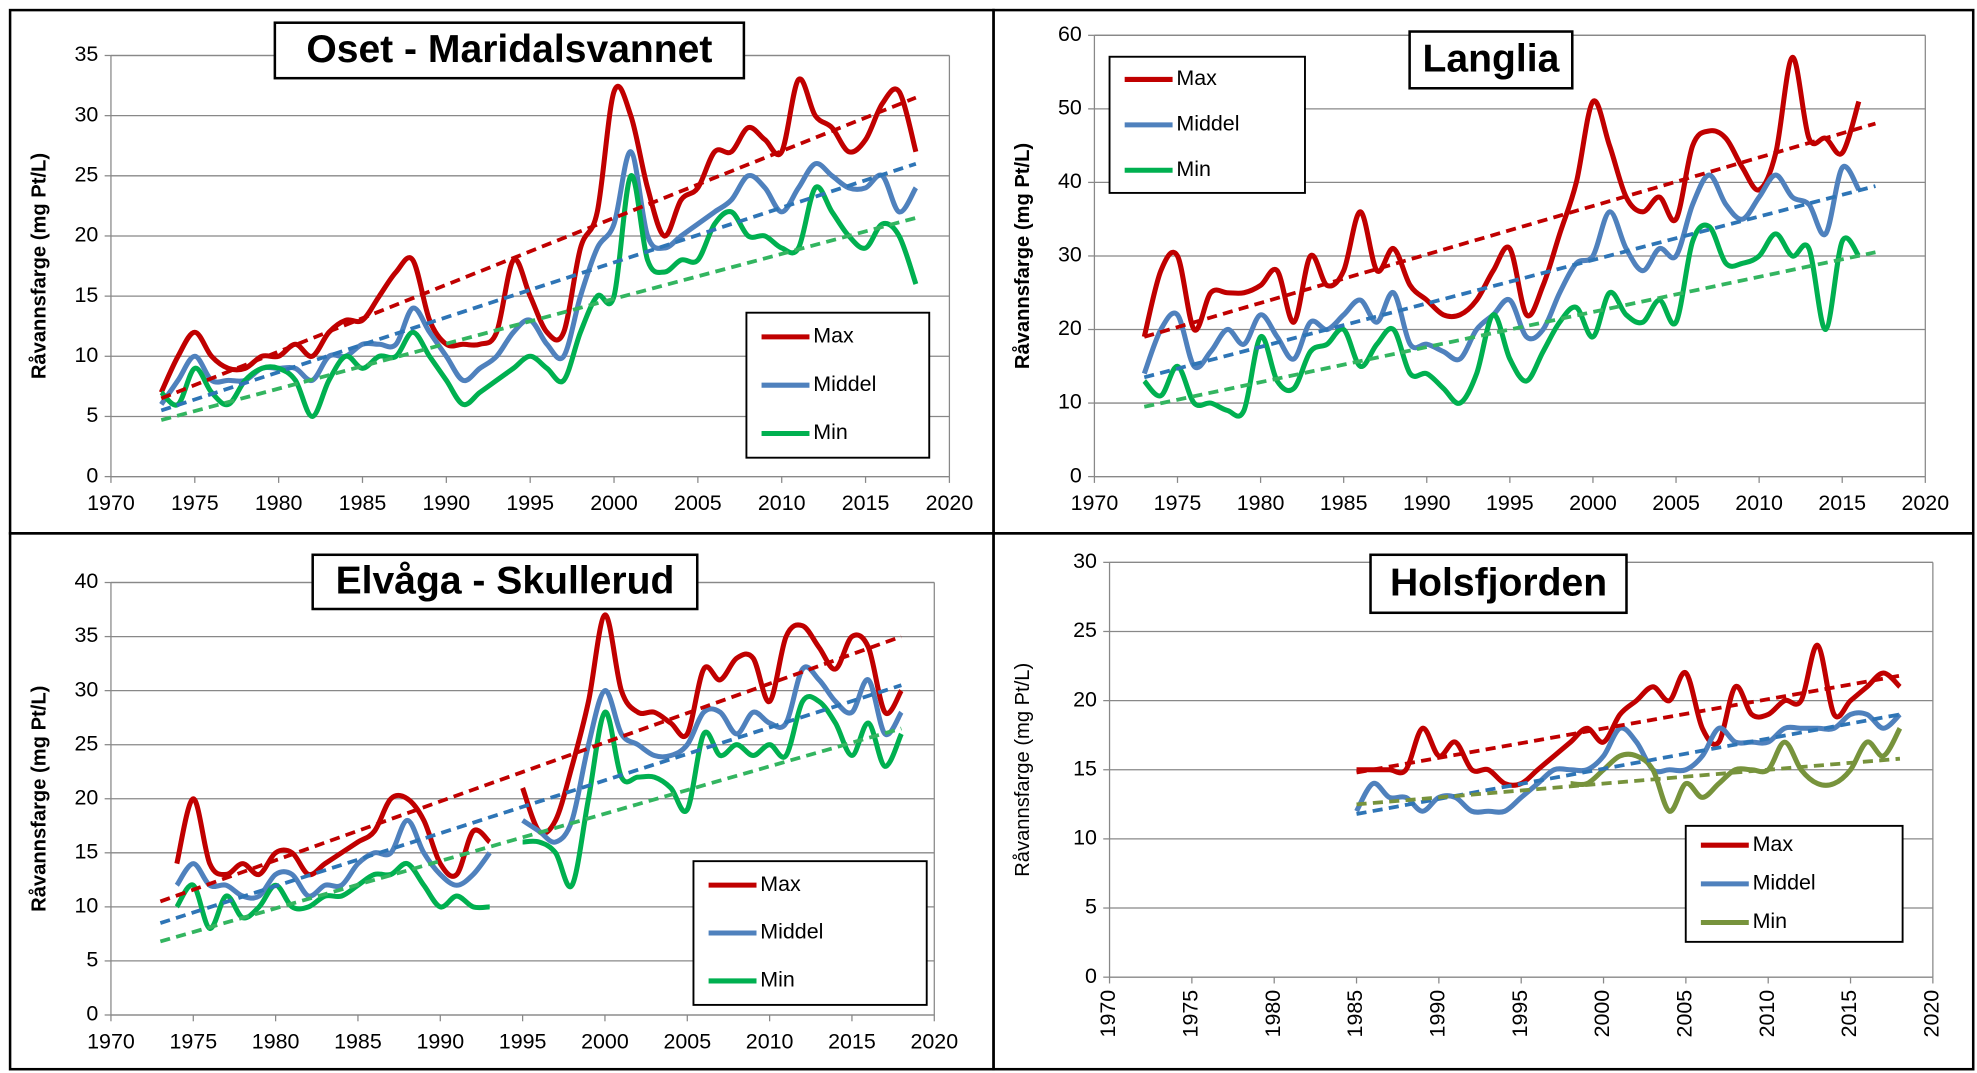 The image size is (1977, 1073). I want to click on chart-title: Elvåga - Skullerud, so click(505, 580).